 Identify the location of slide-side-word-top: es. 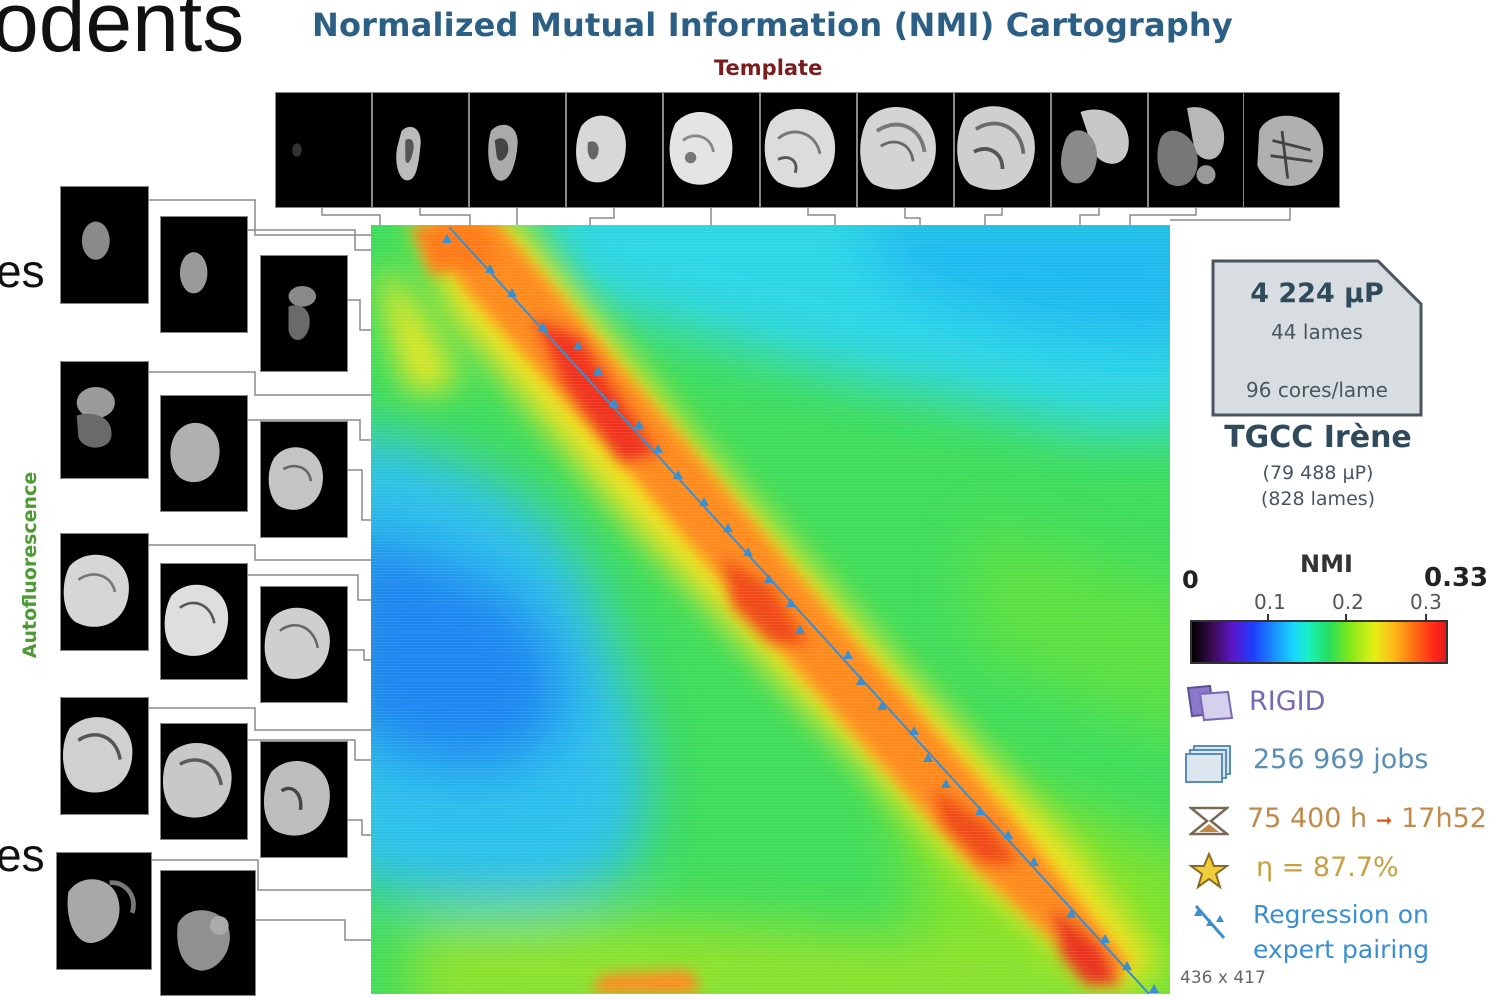
(22, 271).